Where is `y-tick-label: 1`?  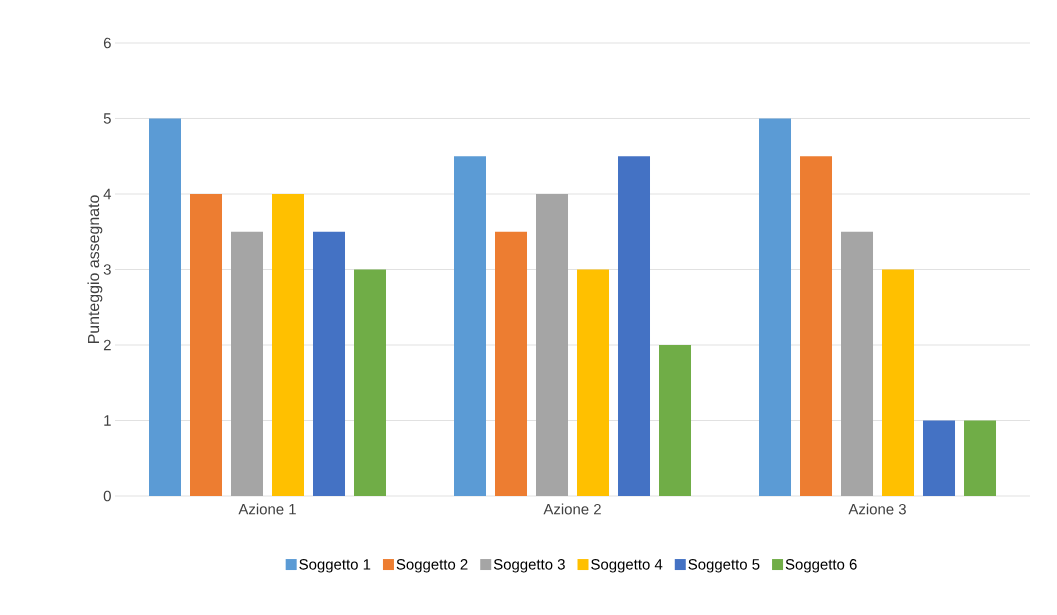 y-tick-label: 1 is located at coordinates (107, 420).